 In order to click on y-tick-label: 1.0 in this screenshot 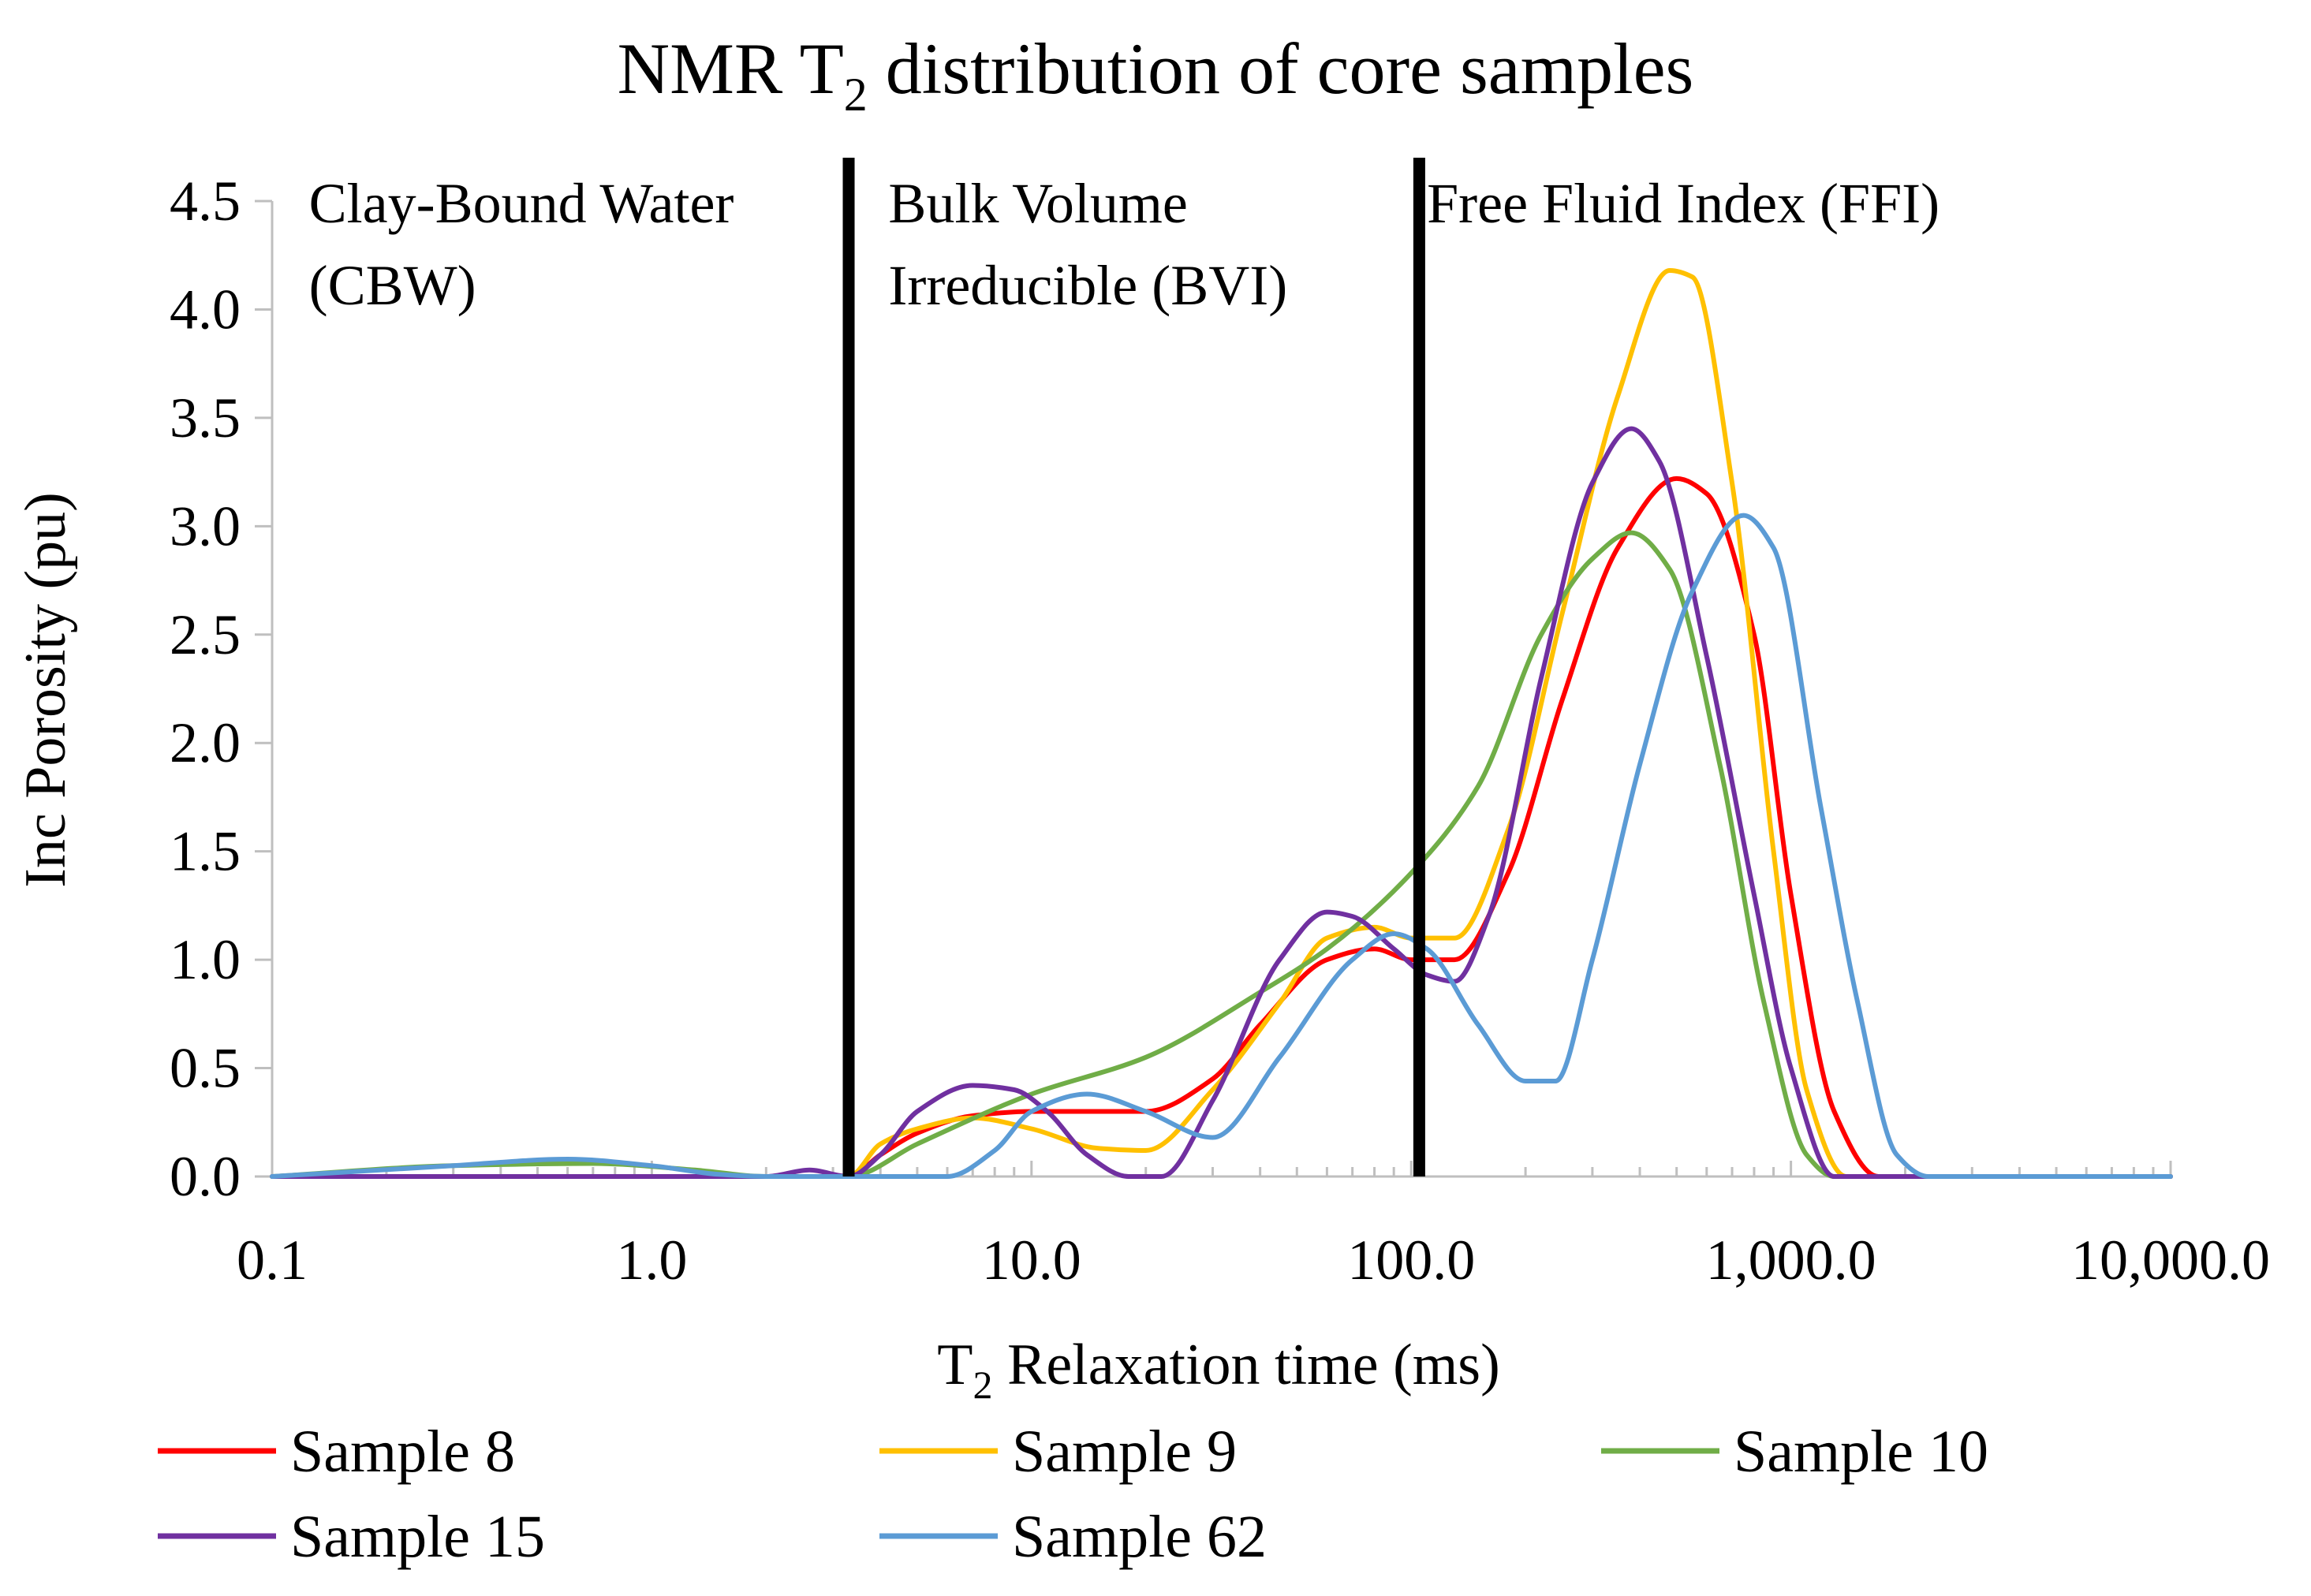, I will do `click(206, 959)`.